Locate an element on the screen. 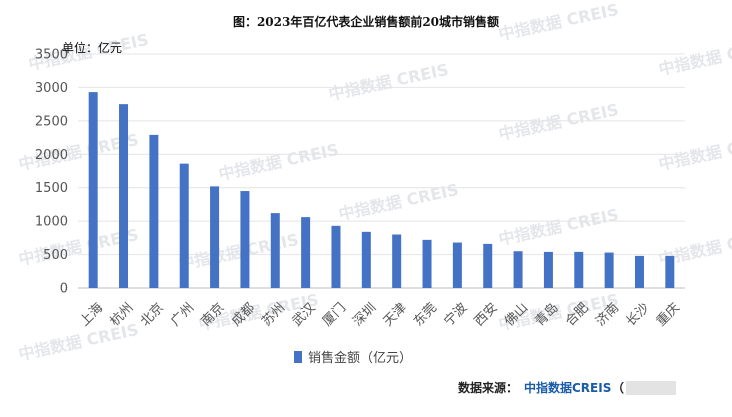 Image resolution: width=732 pixels, height=417 pixels. bar-西安 is located at coordinates (488, 265).